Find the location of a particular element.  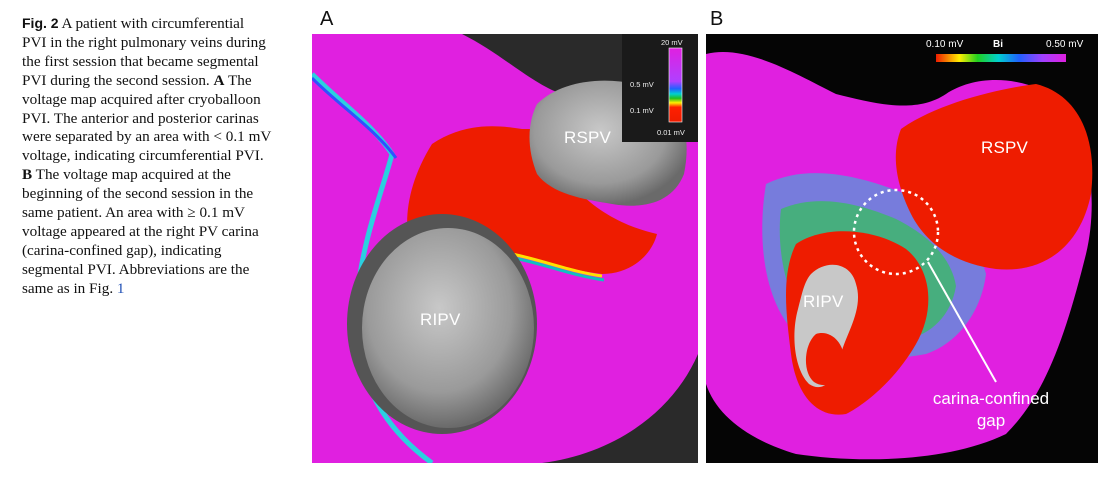

panel-a-letter: A is located at coordinates (327, 19).